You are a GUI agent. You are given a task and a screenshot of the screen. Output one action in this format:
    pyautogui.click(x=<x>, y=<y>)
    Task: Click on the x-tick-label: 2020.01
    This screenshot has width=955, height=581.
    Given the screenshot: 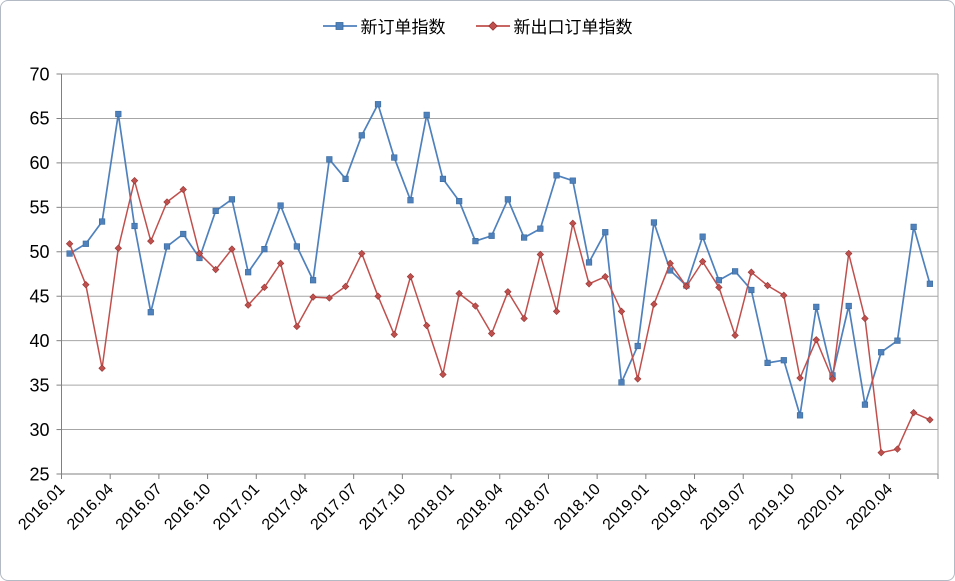 What is the action you would take?
    pyautogui.click(x=821, y=507)
    